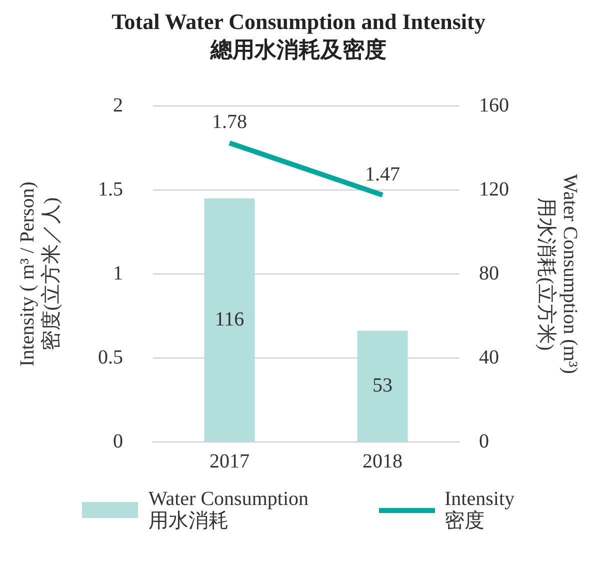 This screenshot has width=597, height=564. Describe the element at coordinates (489, 357) in the screenshot. I see `y2-tick-label: 40` at that location.